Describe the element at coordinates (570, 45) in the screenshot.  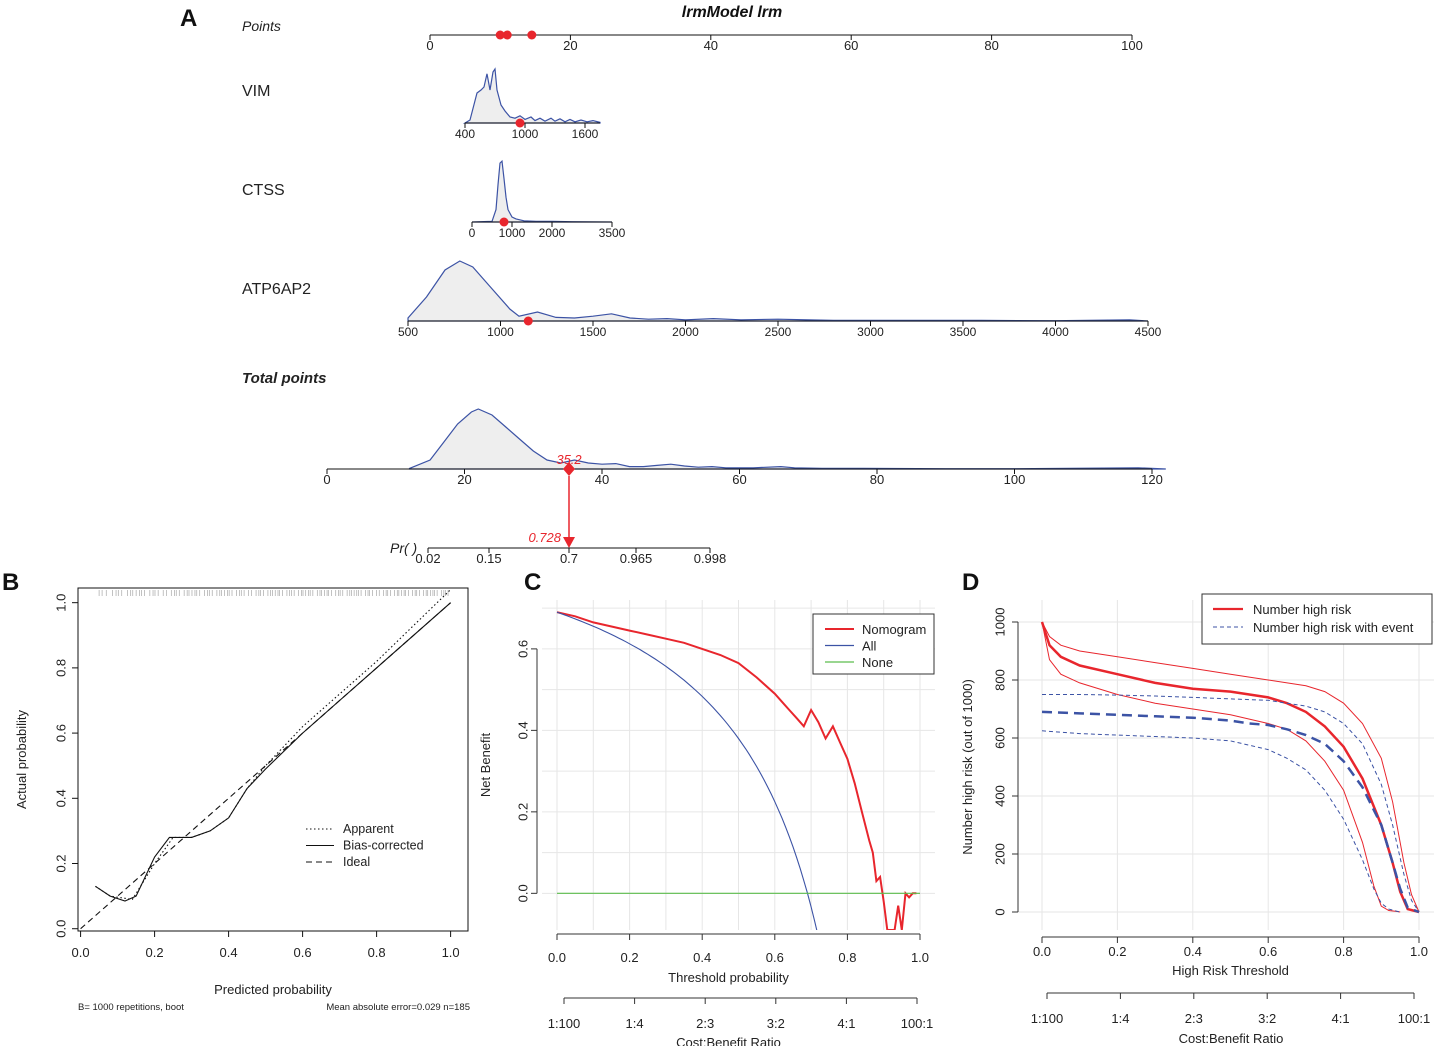
I see `tick-label-points: 20` at that location.